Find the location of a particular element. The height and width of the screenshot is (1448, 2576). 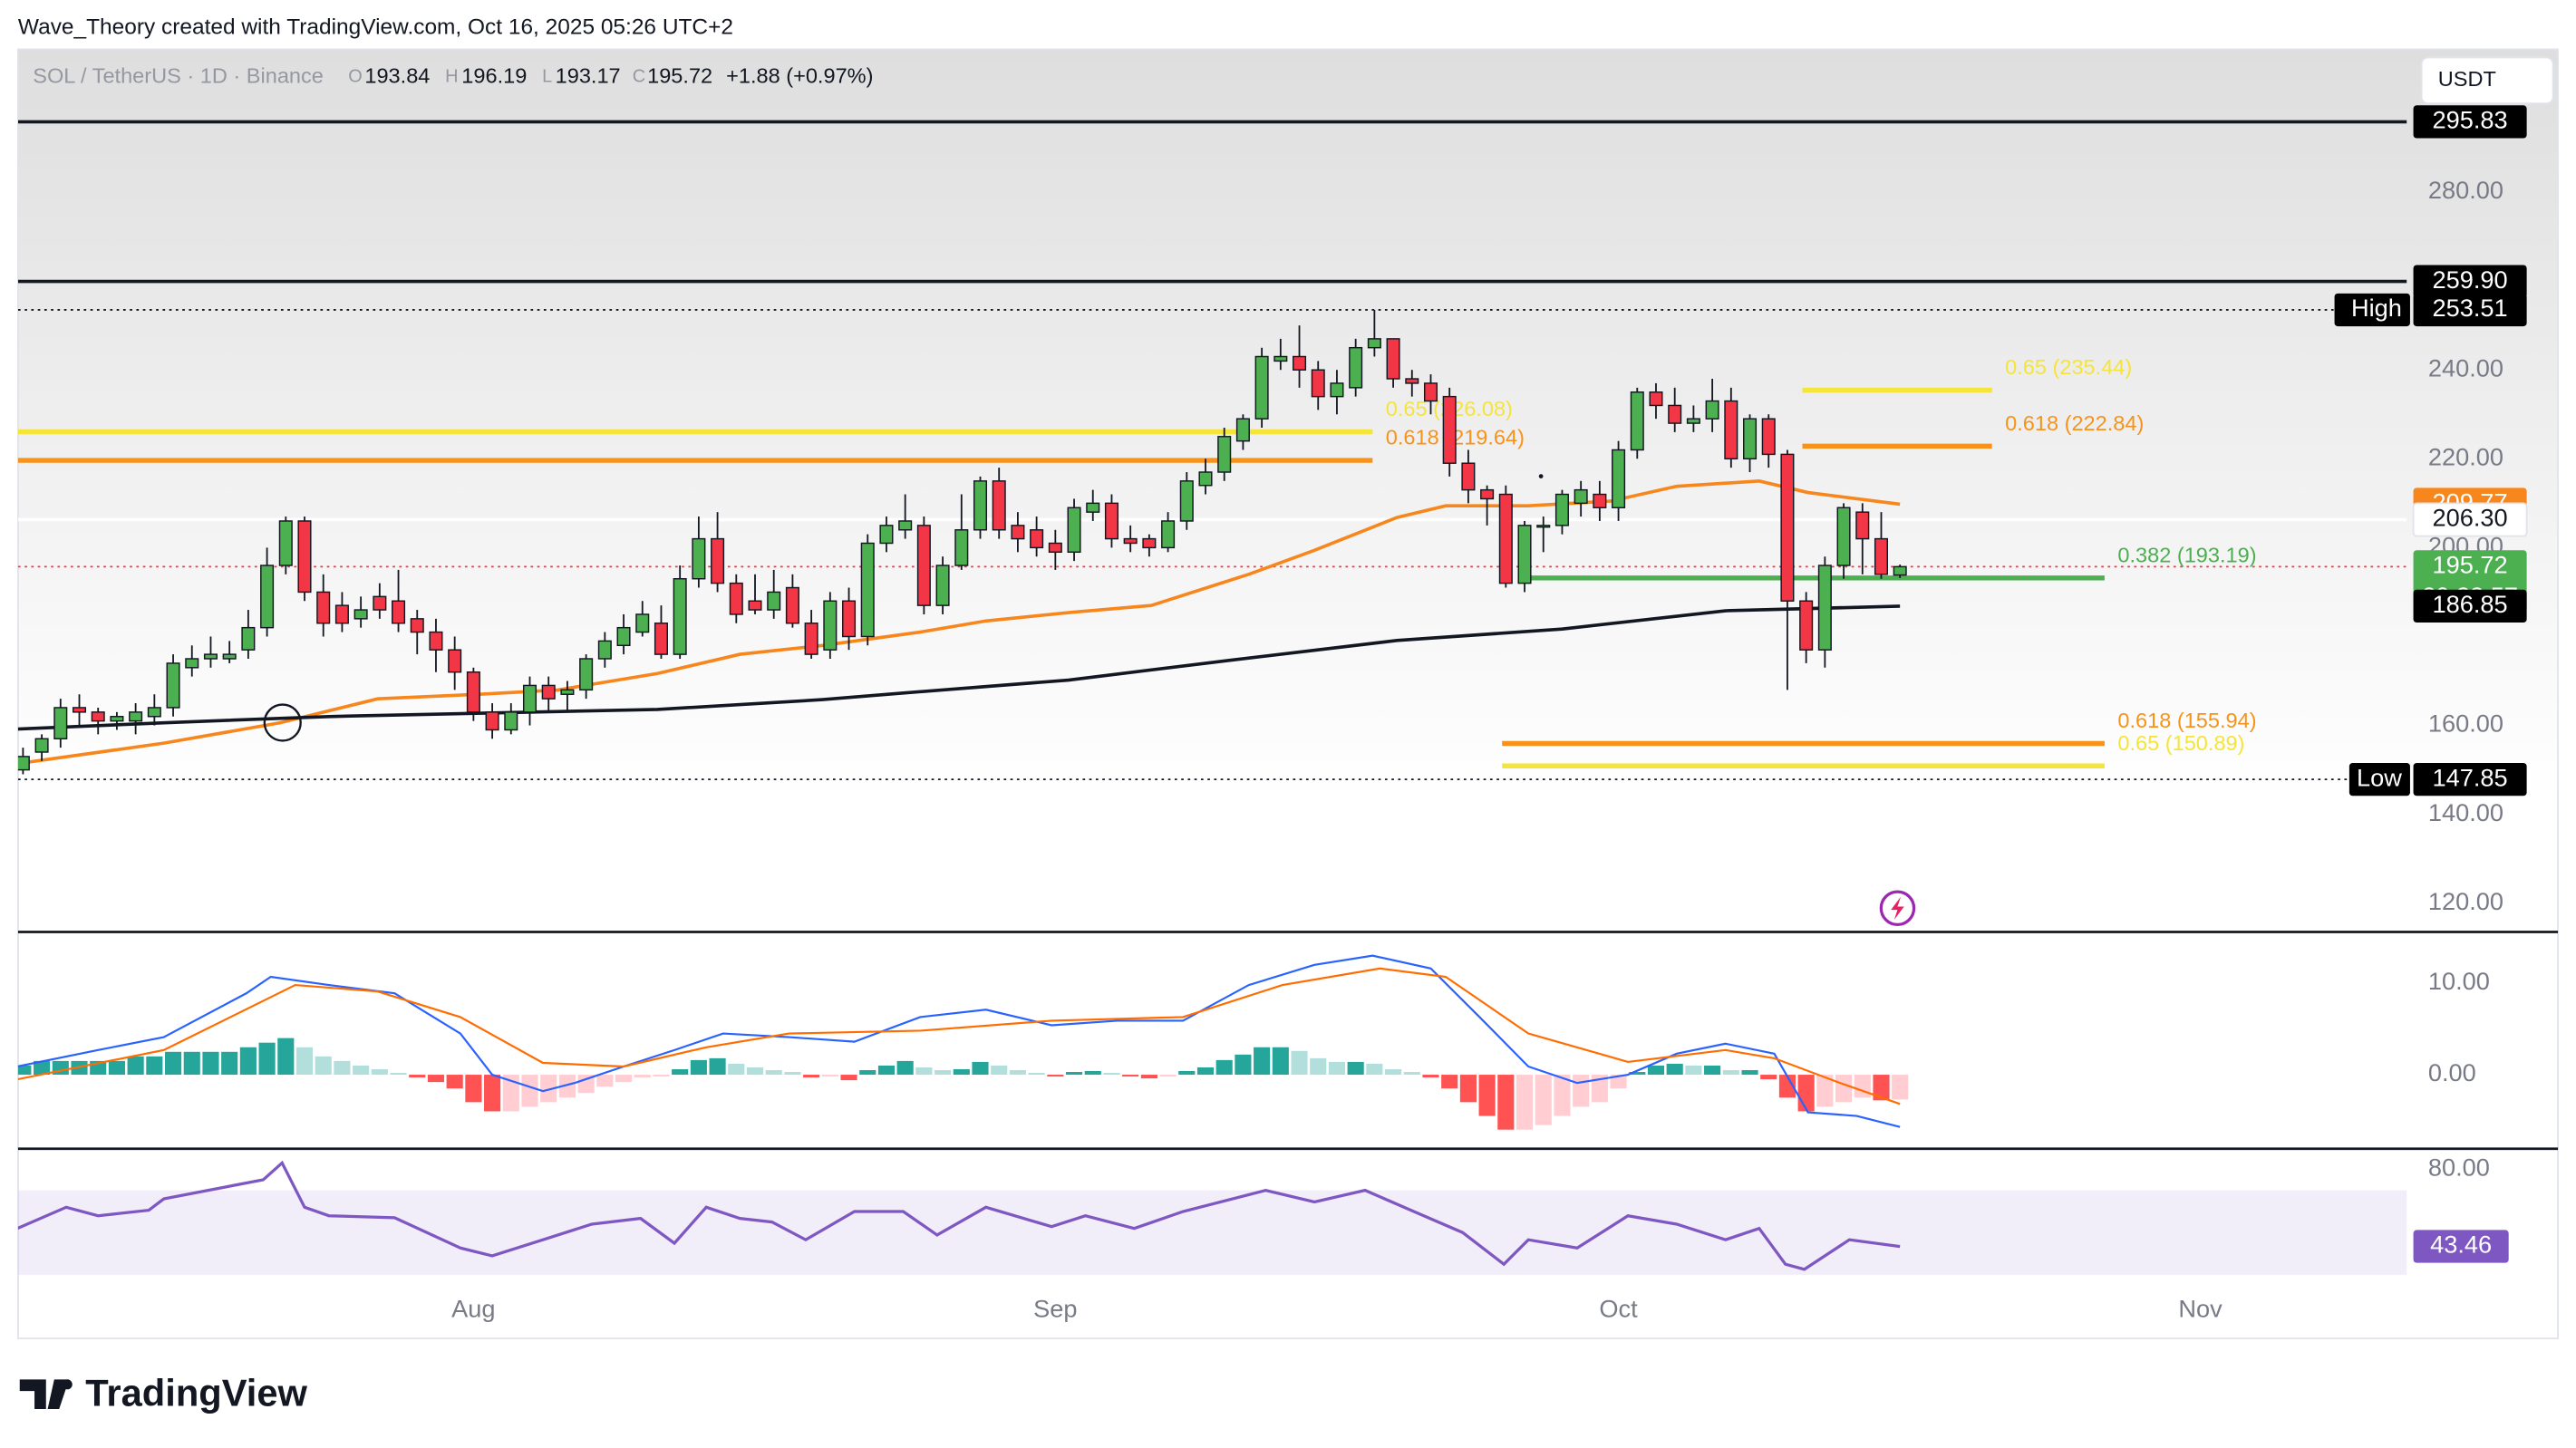

y-tick-label: 280.00 is located at coordinates (2465, 190).